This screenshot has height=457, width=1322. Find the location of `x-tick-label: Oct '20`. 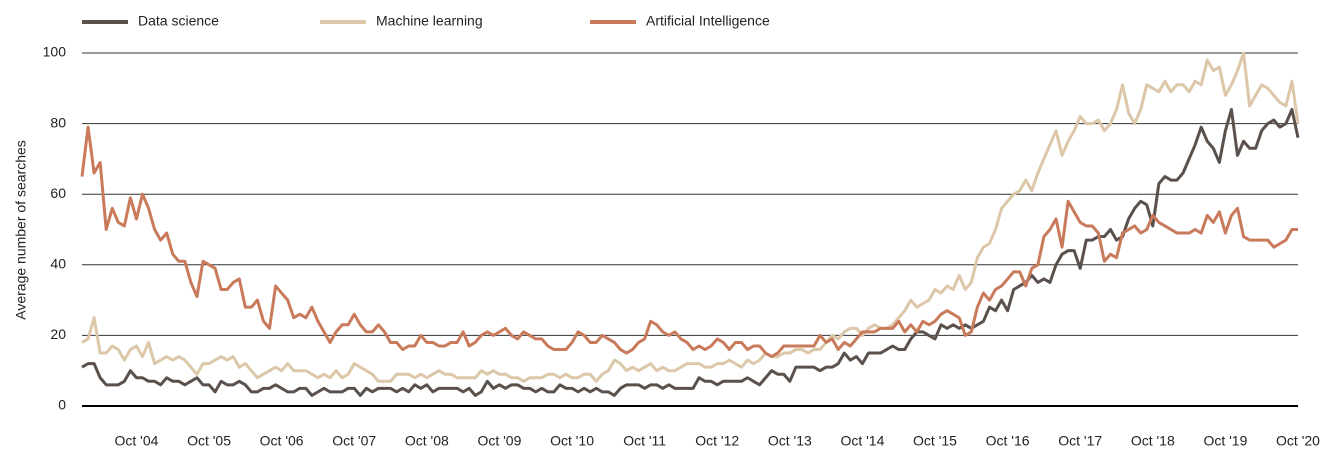

x-tick-label: Oct '20 is located at coordinates (1298, 441).